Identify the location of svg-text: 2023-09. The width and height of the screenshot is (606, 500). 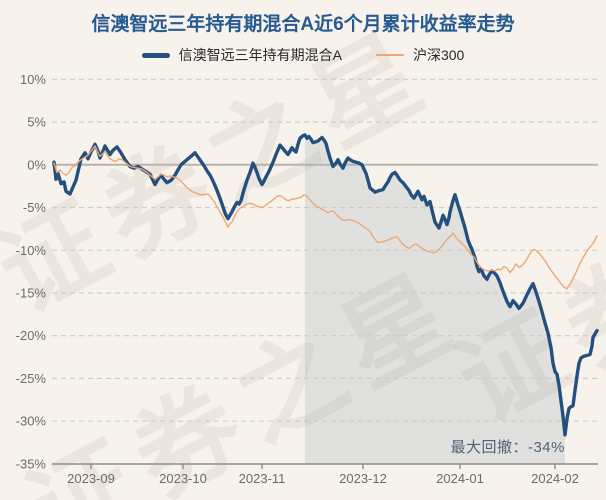
(91, 478).